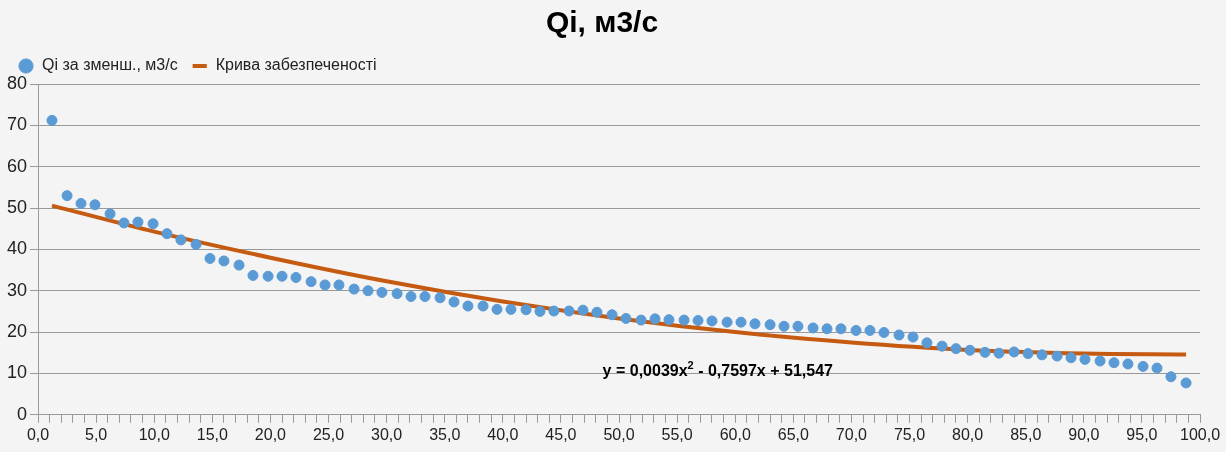 This screenshot has height=452, width=1226. I want to click on x-tick-label: 45,0, so click(561, 434).